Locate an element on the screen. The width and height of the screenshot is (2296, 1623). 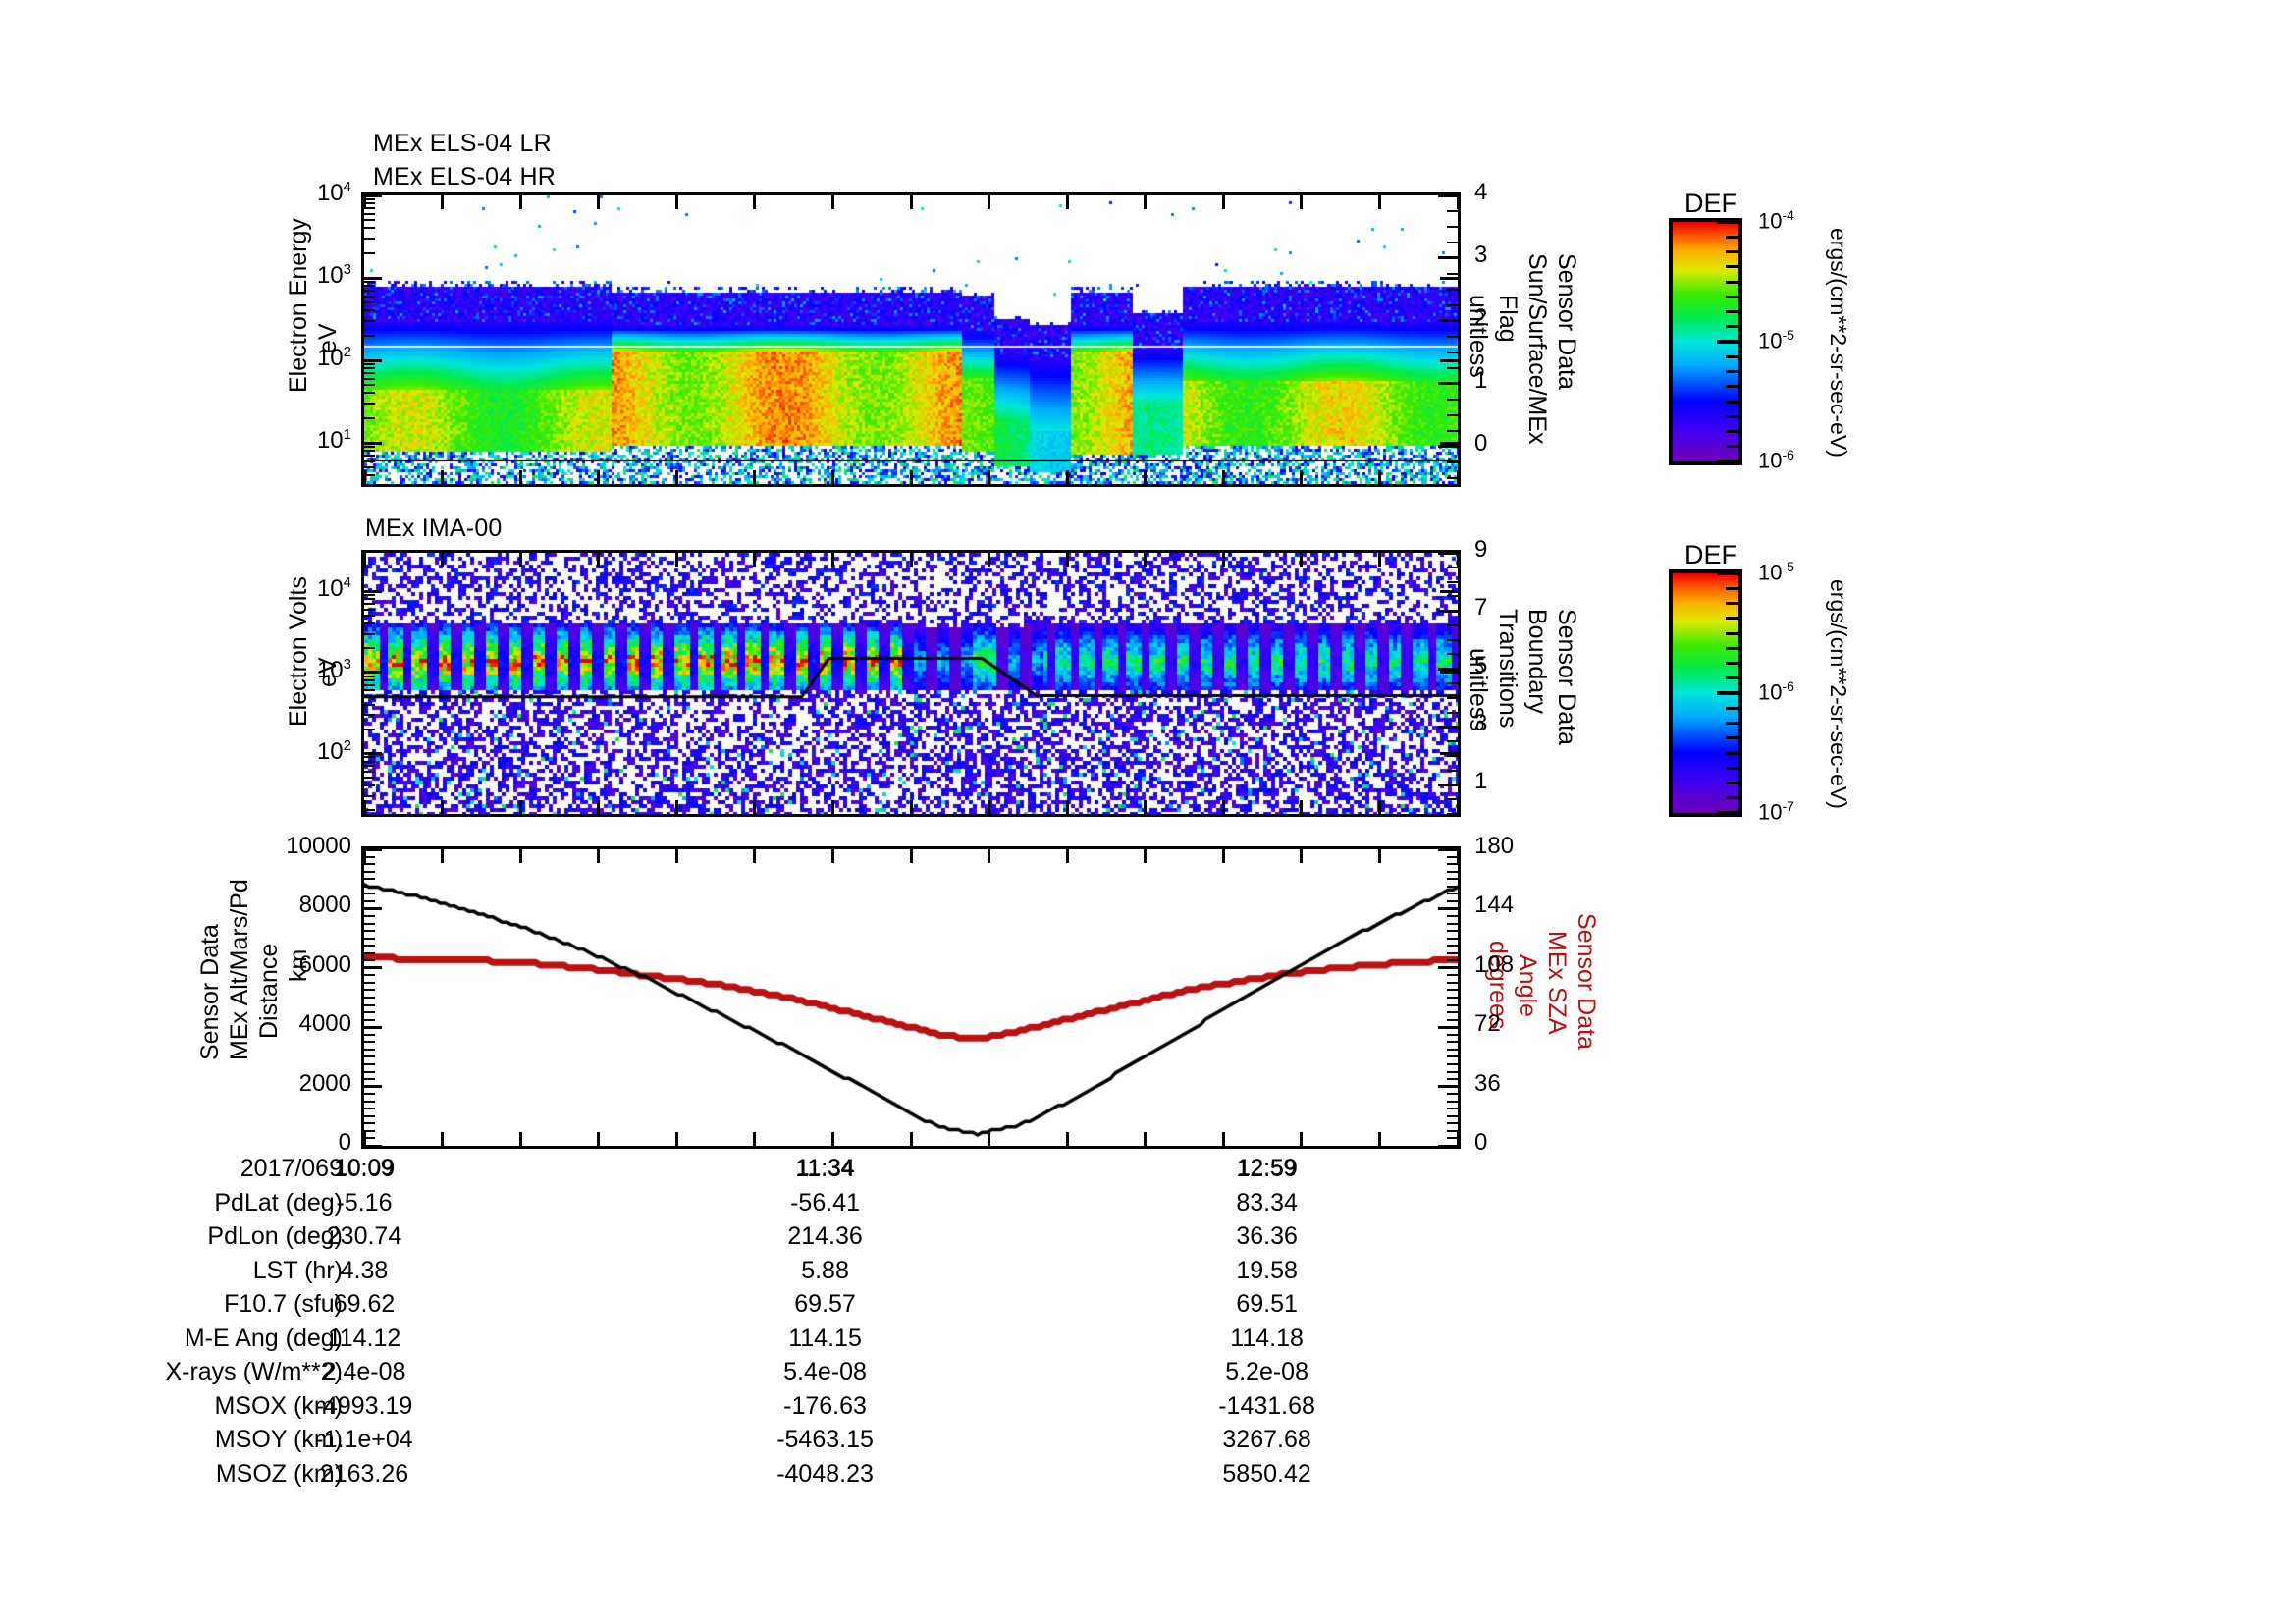
els-right-axis-caption-3: Flag is located at coordinates (1508, 319).